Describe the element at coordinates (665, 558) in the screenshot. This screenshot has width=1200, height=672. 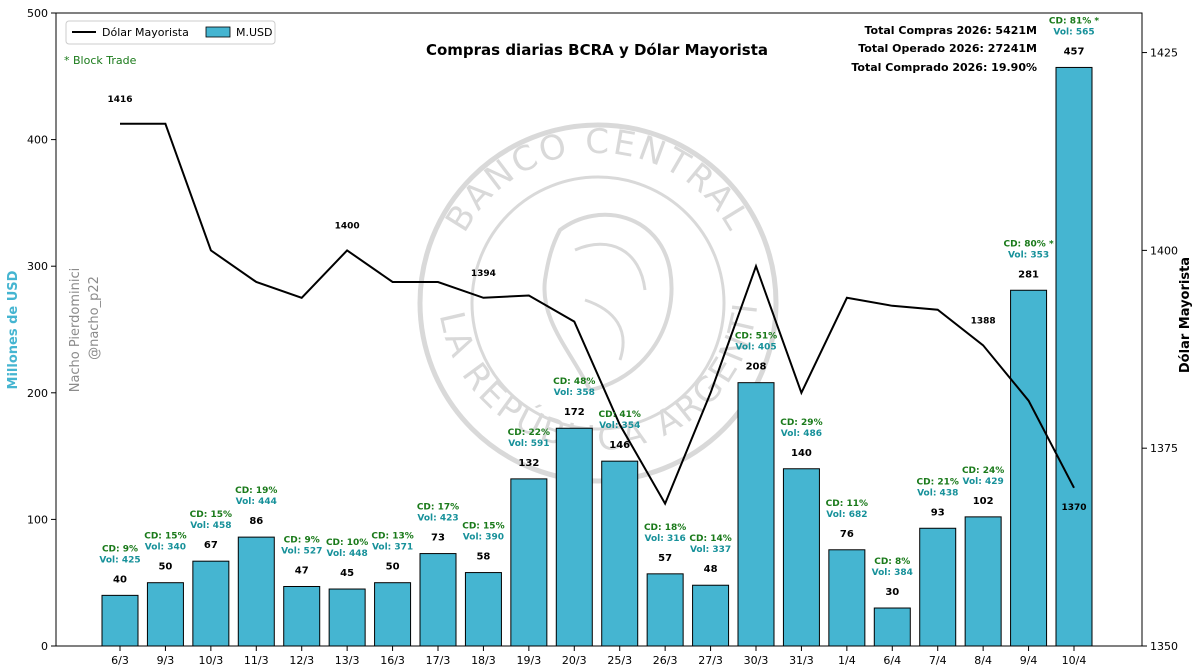
I see `bar-value-label: 57` at that location.